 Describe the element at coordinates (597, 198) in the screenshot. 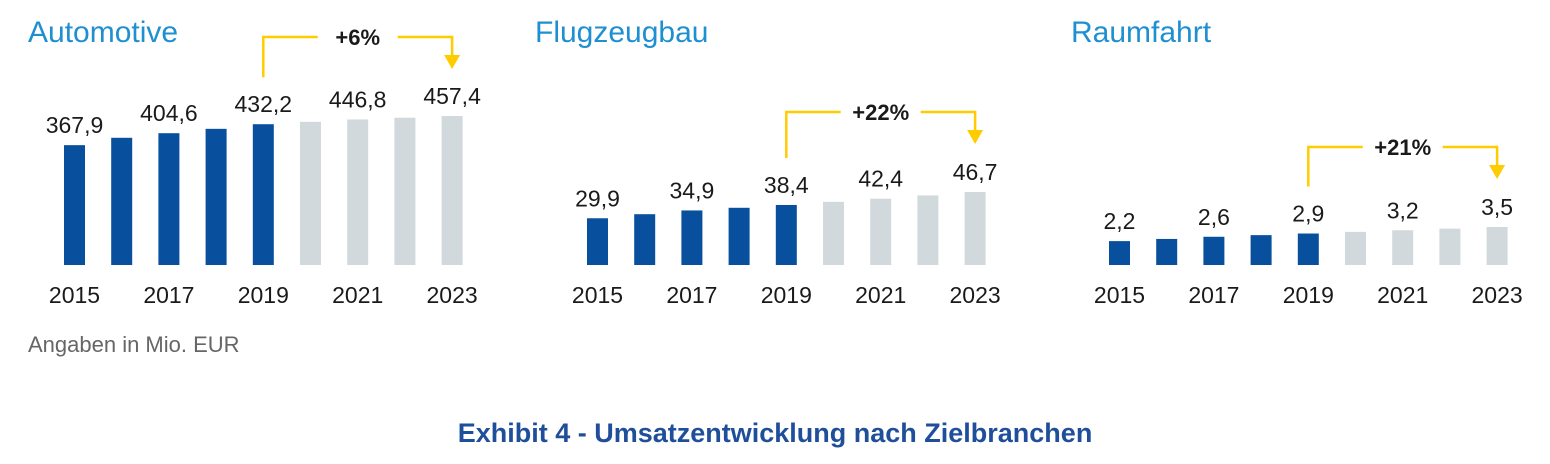

I see `value-label-2015: 29,9` at that location.